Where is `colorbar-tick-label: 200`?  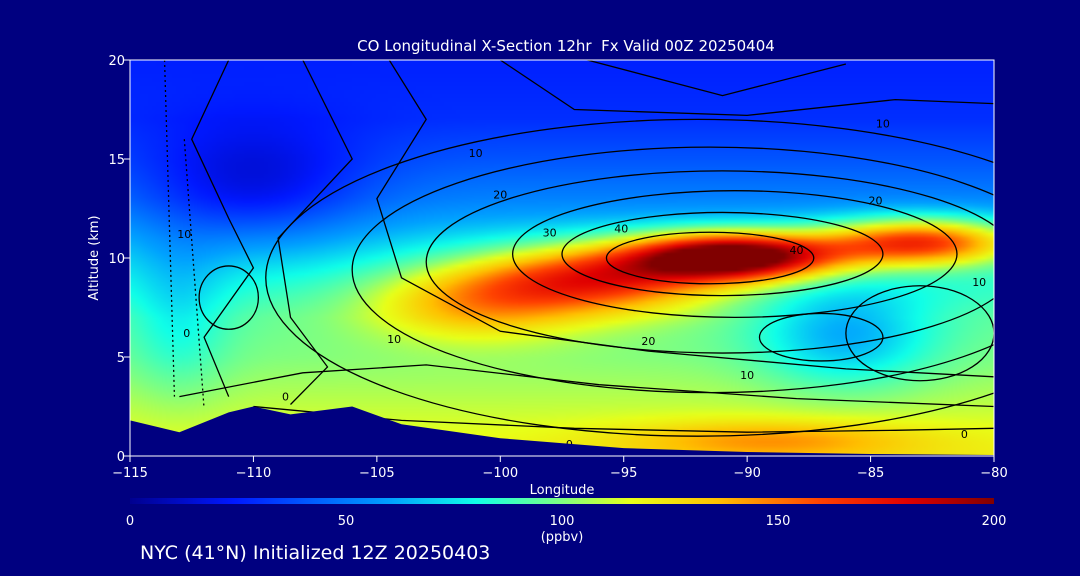
colorbar-tick-label: 200 is located at coordinates (994, 521).